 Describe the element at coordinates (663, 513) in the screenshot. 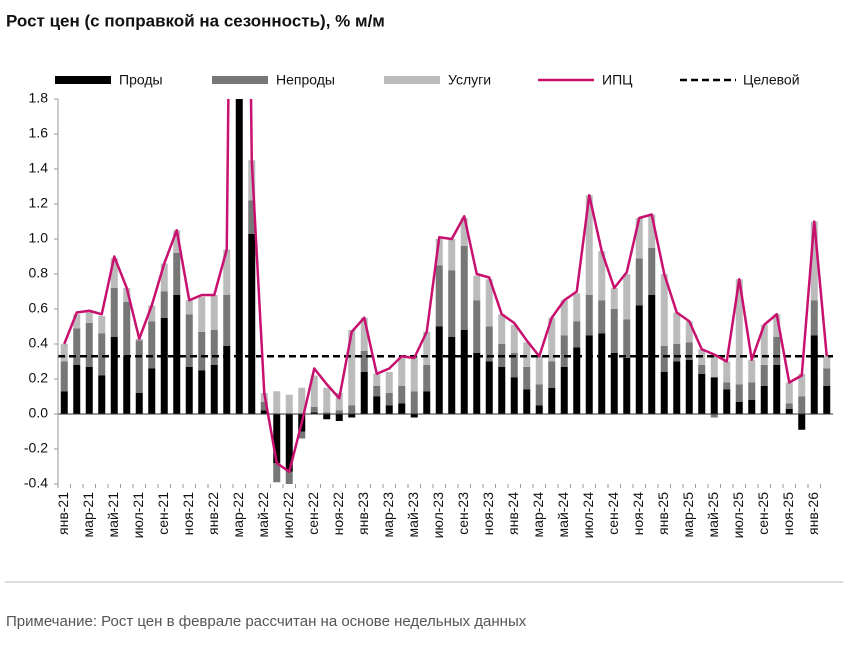

I see `x-tick-label: янв-25` at that location.